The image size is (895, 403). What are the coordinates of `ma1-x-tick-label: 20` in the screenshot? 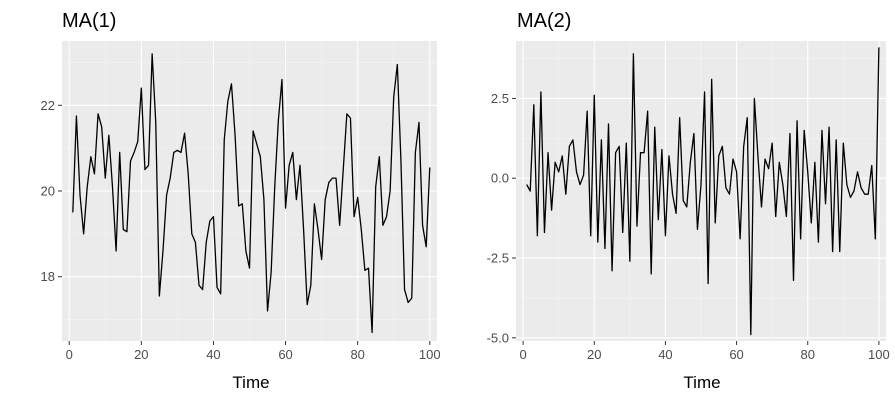 It's located at (141, 354).